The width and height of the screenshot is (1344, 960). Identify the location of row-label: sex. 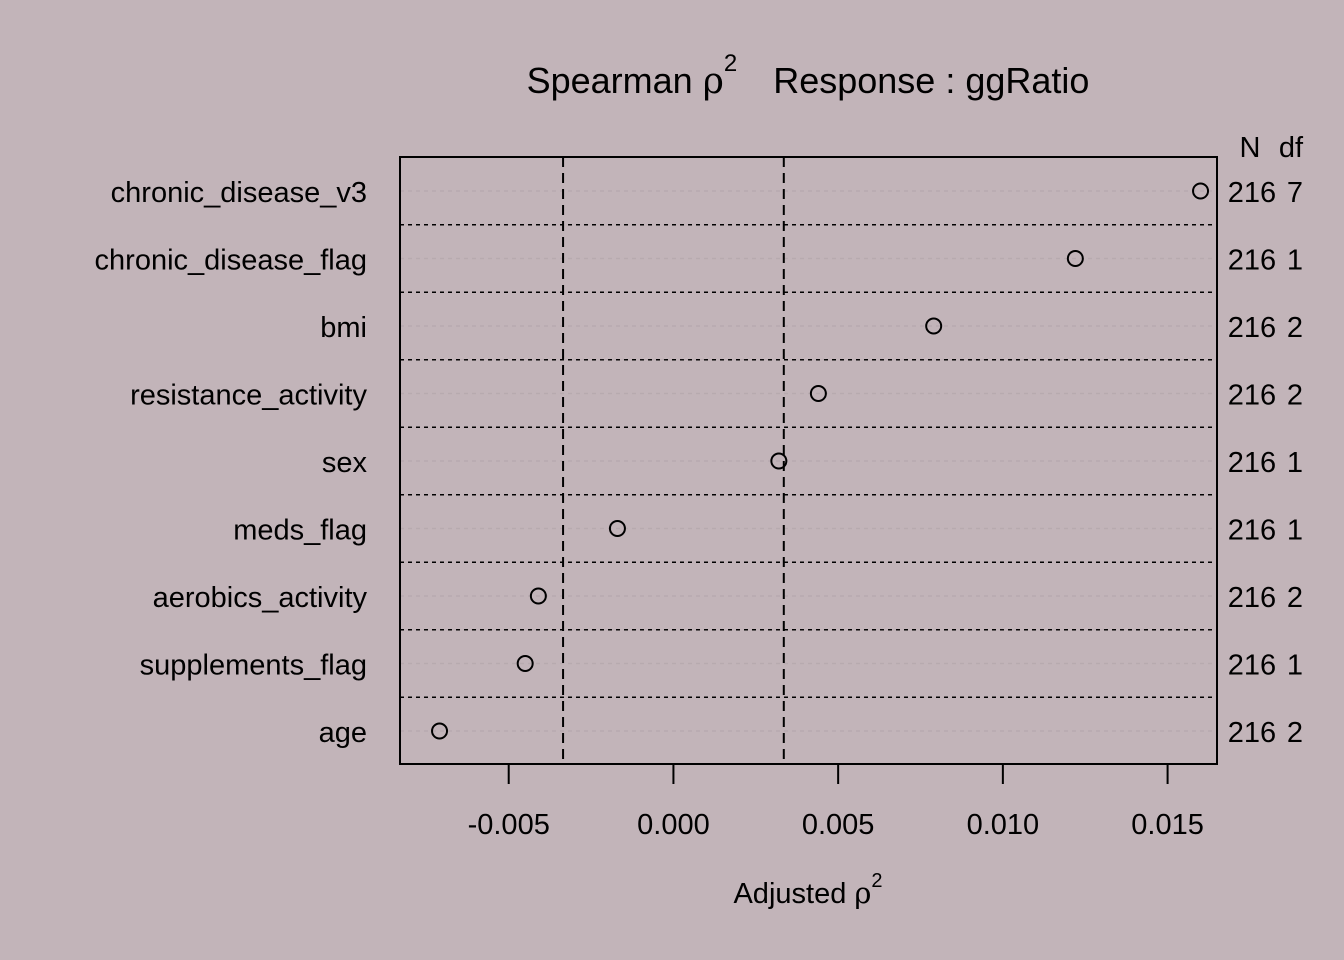
(345, 463).